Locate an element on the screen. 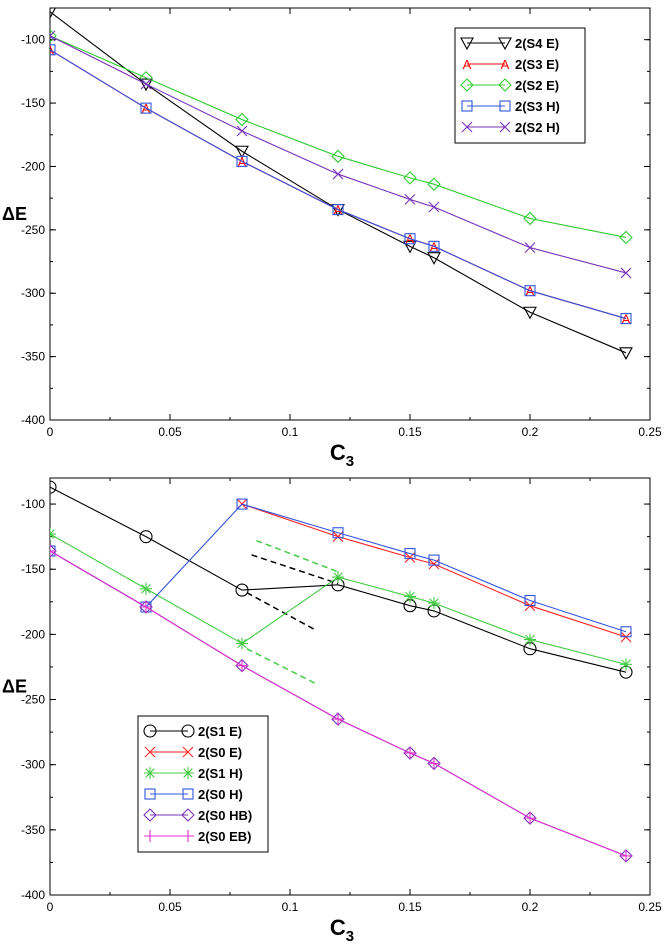 The image size is (667, 945). legend-item: 2(S0 HB) is located at coordinates (197, 815).